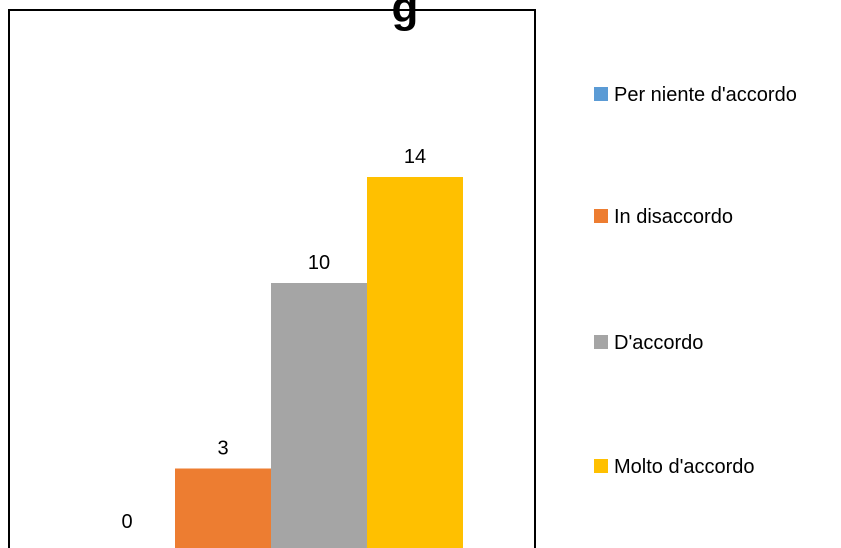  I want to click on bar-molto-d-accordo, so click(415, 362).